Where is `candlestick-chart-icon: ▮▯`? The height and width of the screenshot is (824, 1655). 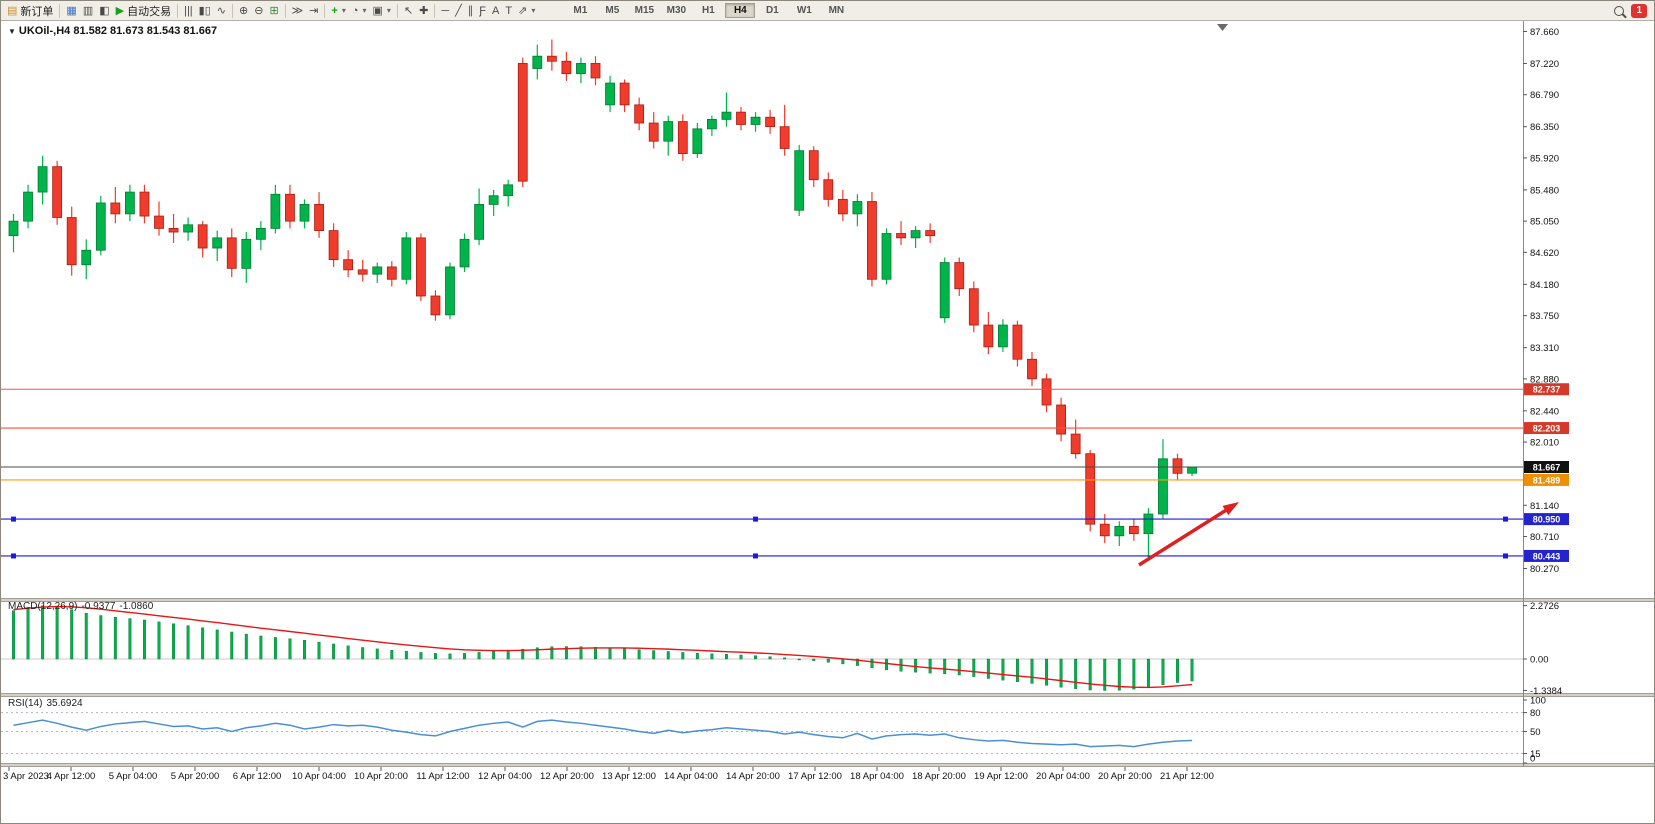
candlestick-chart-icon: ▮▯ is located at coordinates (204, 10).